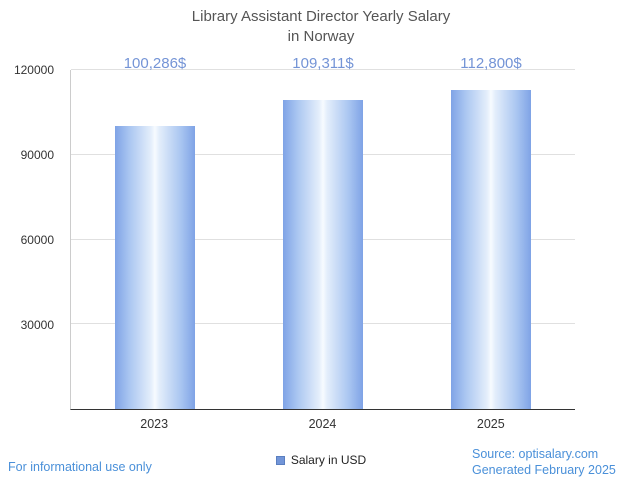 This screenshot has height=482, width=642. Describe the element at coordinates (323, 69) in the screenshot. I see `gridline` at that location.